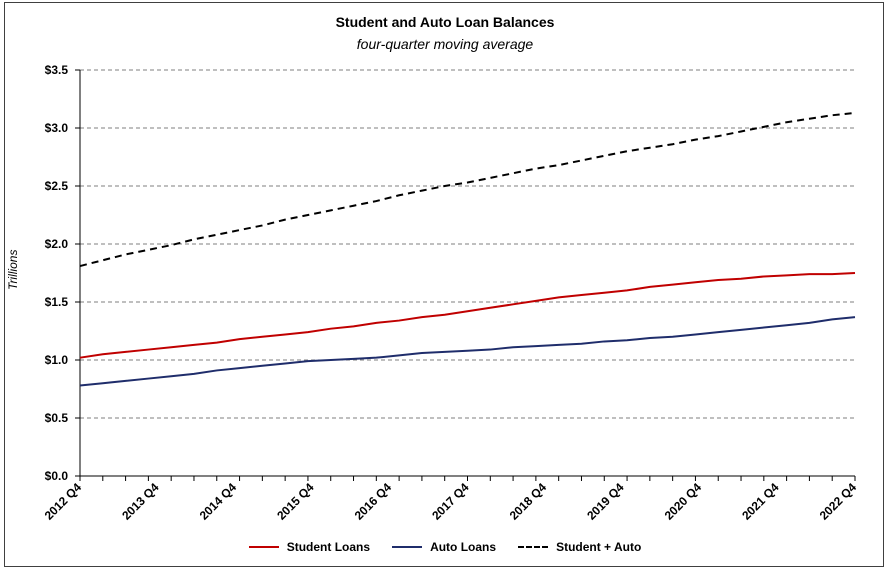 The width and height of the screenshot is (890, 573). What do you see at coordinates (57, 418) in the screenshot?
I see `y-tick-label: $0.5` at bounding box center [57, 418].